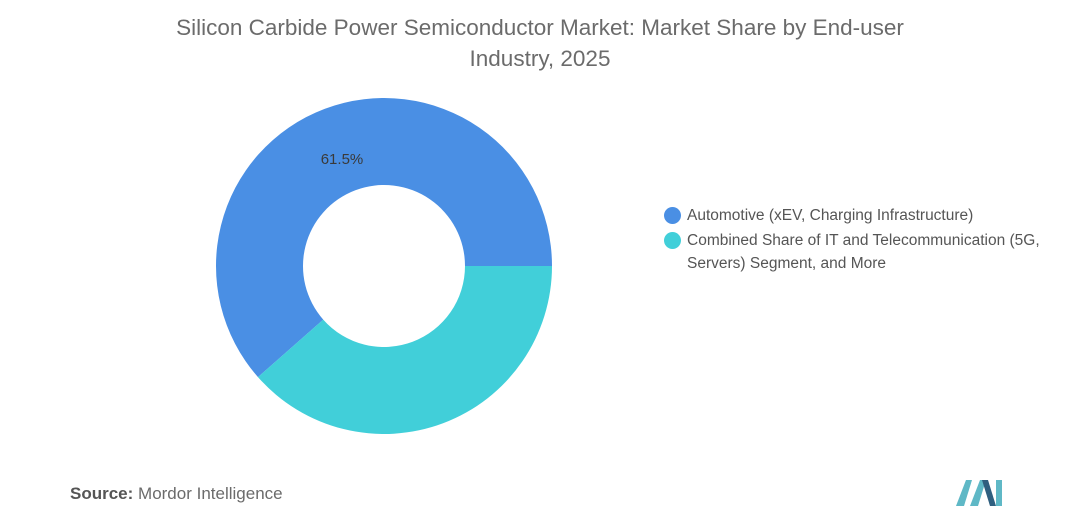  I want to click on source-label: Source:, so click(102, 493).